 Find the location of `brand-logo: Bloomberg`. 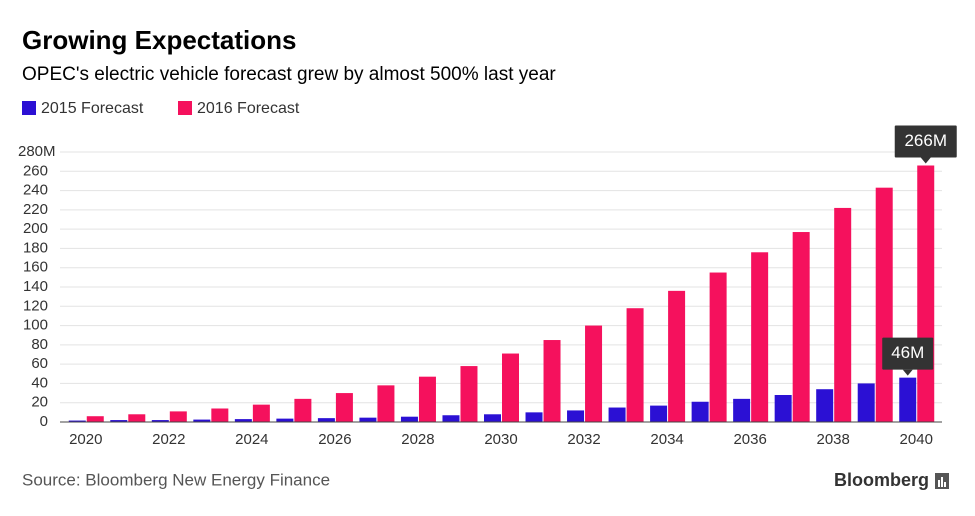

brand-logo: Bloomberg is located at coordinates (881, 480).